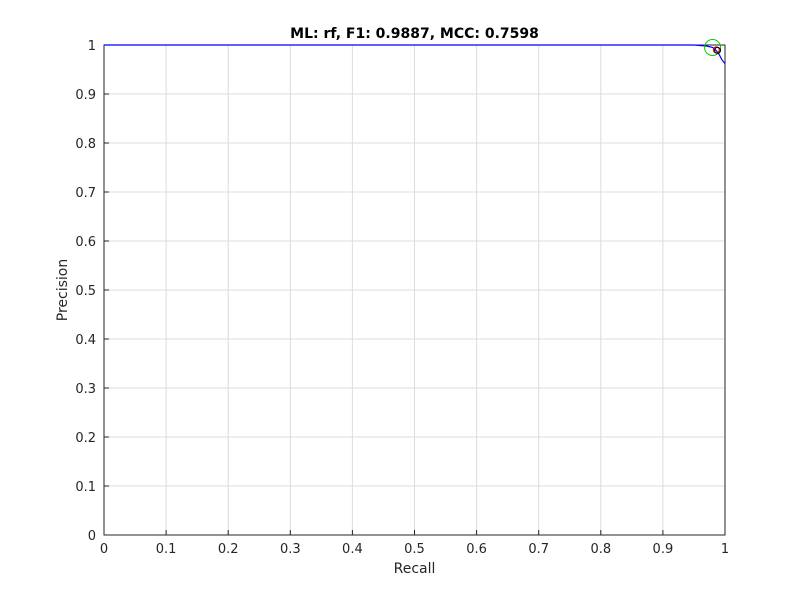 Image resolution: width=800 pixels, height=600 pixels. What do you see at coordinates (414, 34) in the screenshot?
I see `chart-title: ML: rf, F1: 0.9887, MCC: 0.7598` at bounding box center [414, 34].